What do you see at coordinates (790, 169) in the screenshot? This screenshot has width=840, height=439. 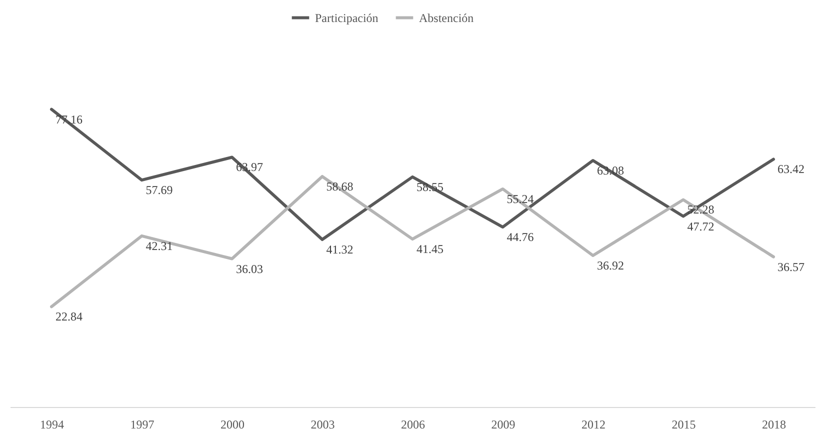 I see `data-label: 63.42` at bounding box center [790, 169].